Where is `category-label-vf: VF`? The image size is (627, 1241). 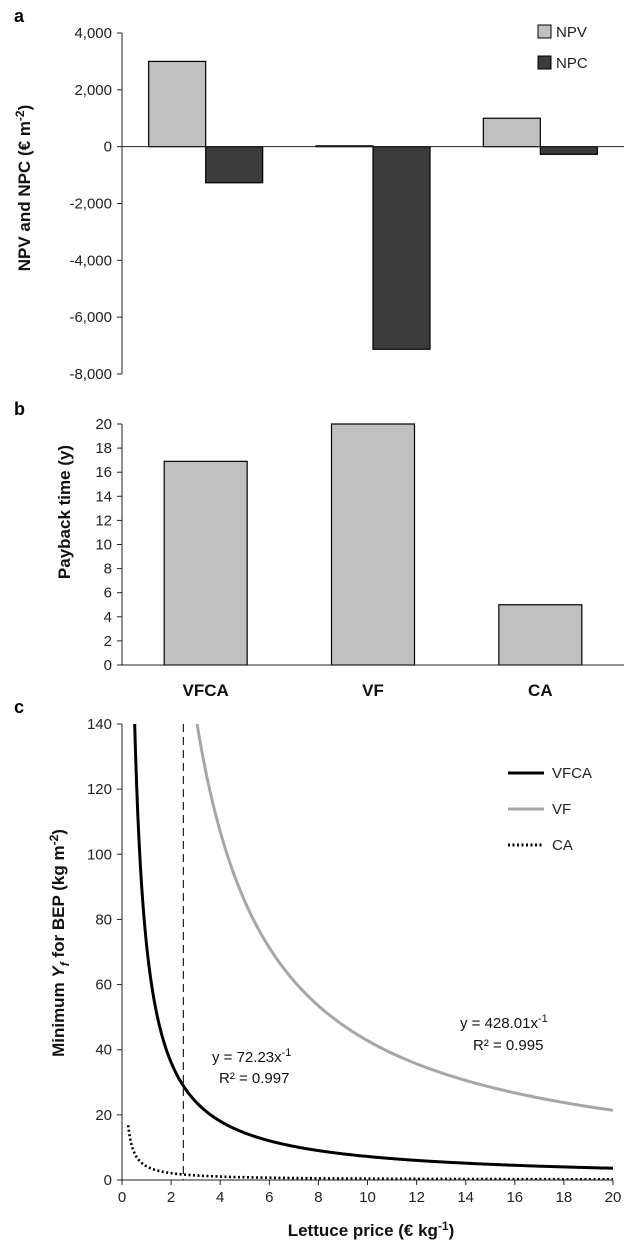 category-label-vf: VF is located at coordinates (373, 690).